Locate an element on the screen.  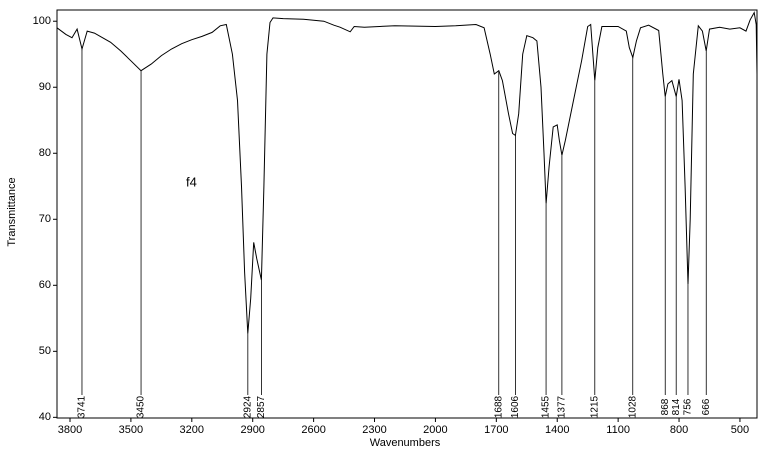
peak-label: 814 is located at coordinates (676, 406).